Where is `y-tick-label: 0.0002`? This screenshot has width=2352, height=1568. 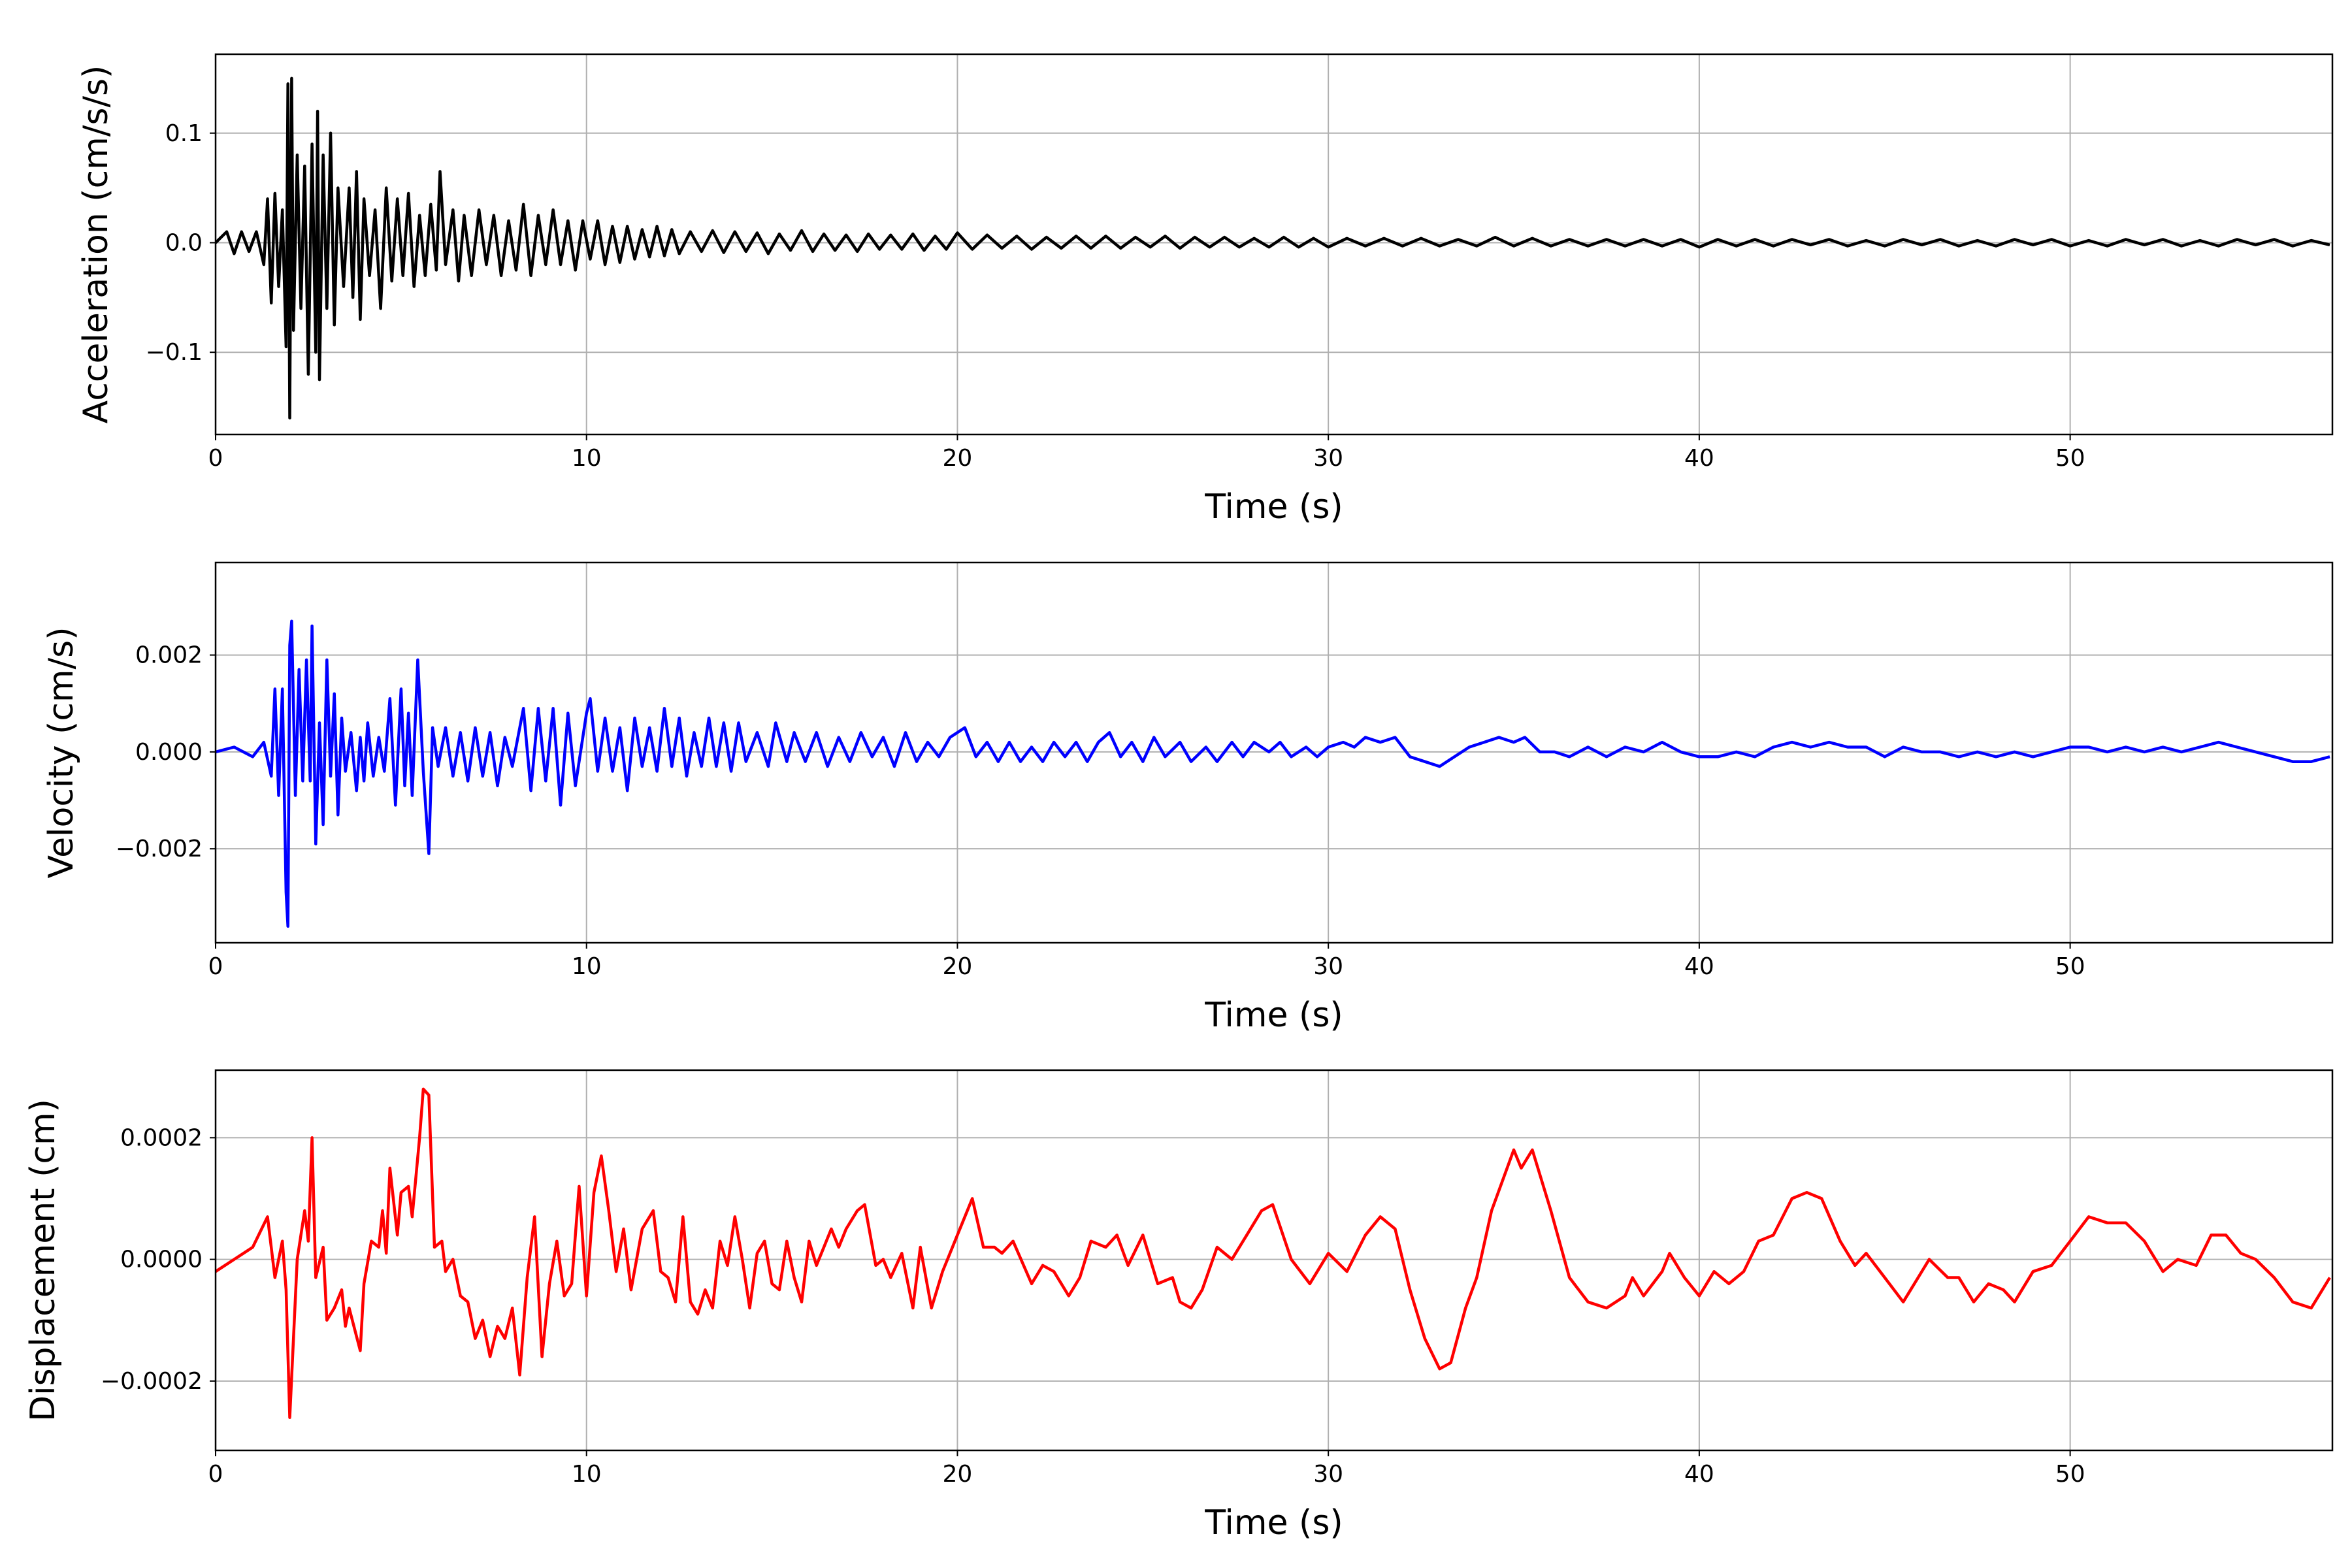 y-tick-label: 0.0002 is located at coordinates (161, 1137).